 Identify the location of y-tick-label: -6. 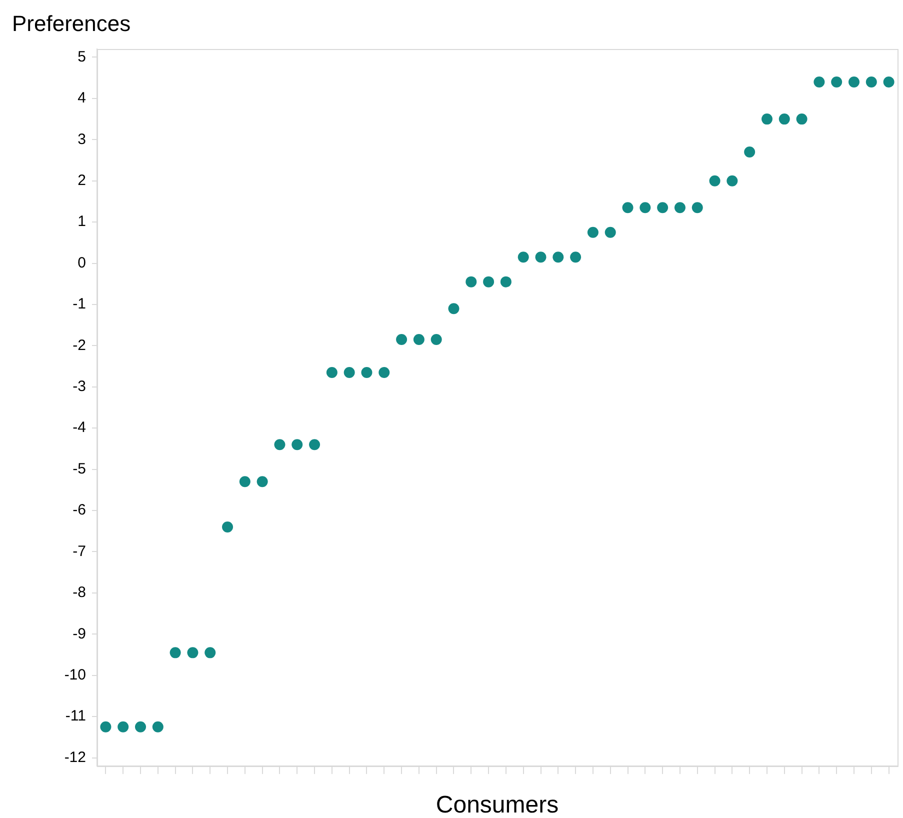
(79, 510).